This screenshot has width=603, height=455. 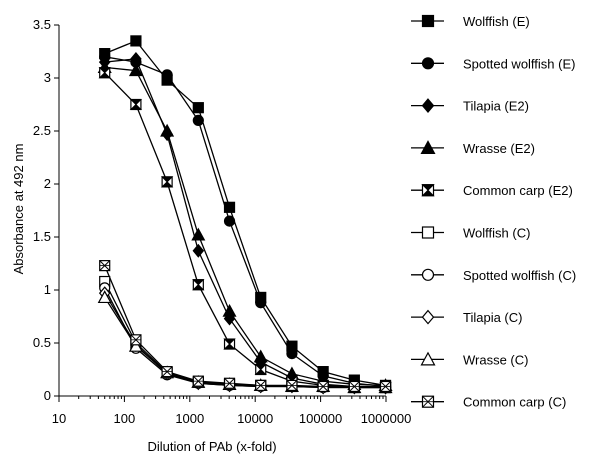 I want to click on y-tick-label: 2, so click(x=47, y=183).